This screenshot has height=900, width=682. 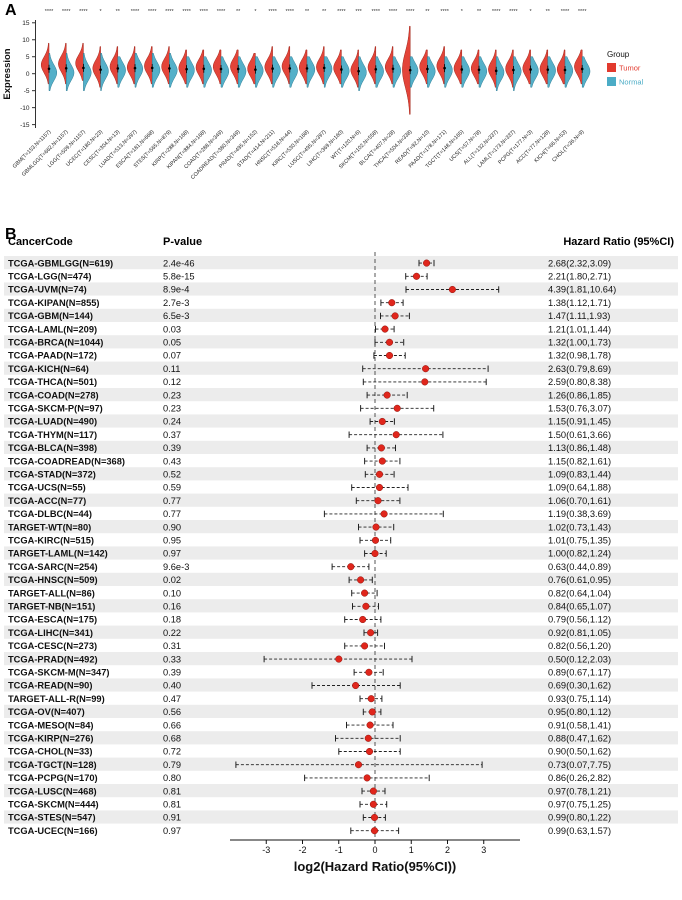 I want to click on cancer-code: TCGA-SKCM-M(N=347), so click(x=59, y=673).